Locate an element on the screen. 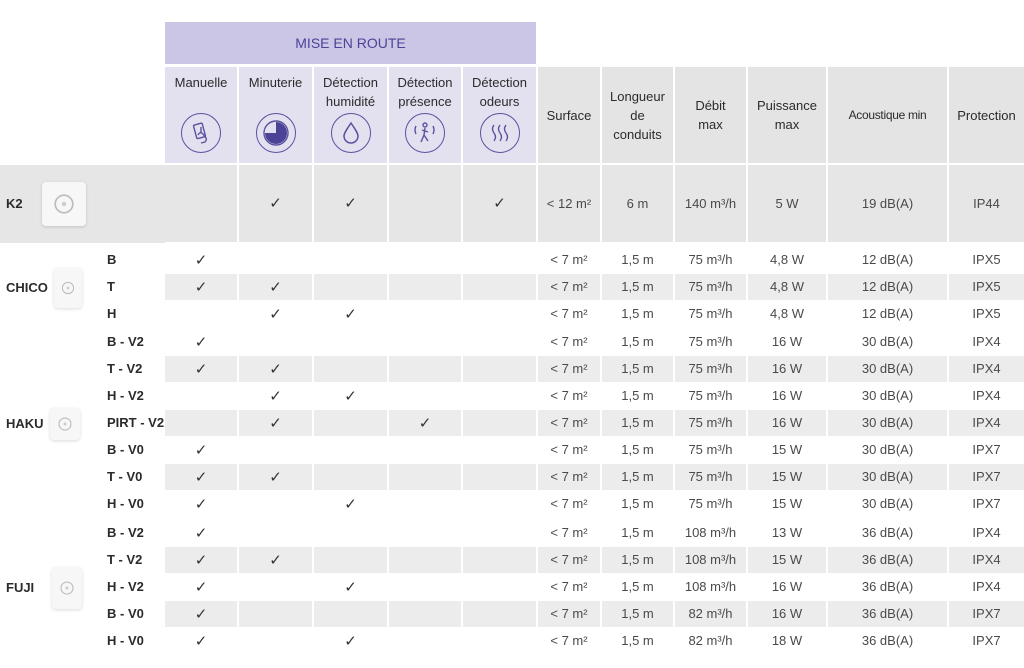 The height and width of the screenshot is (668, 1024). odor-waves-icon is located at coordinates (499, 133).